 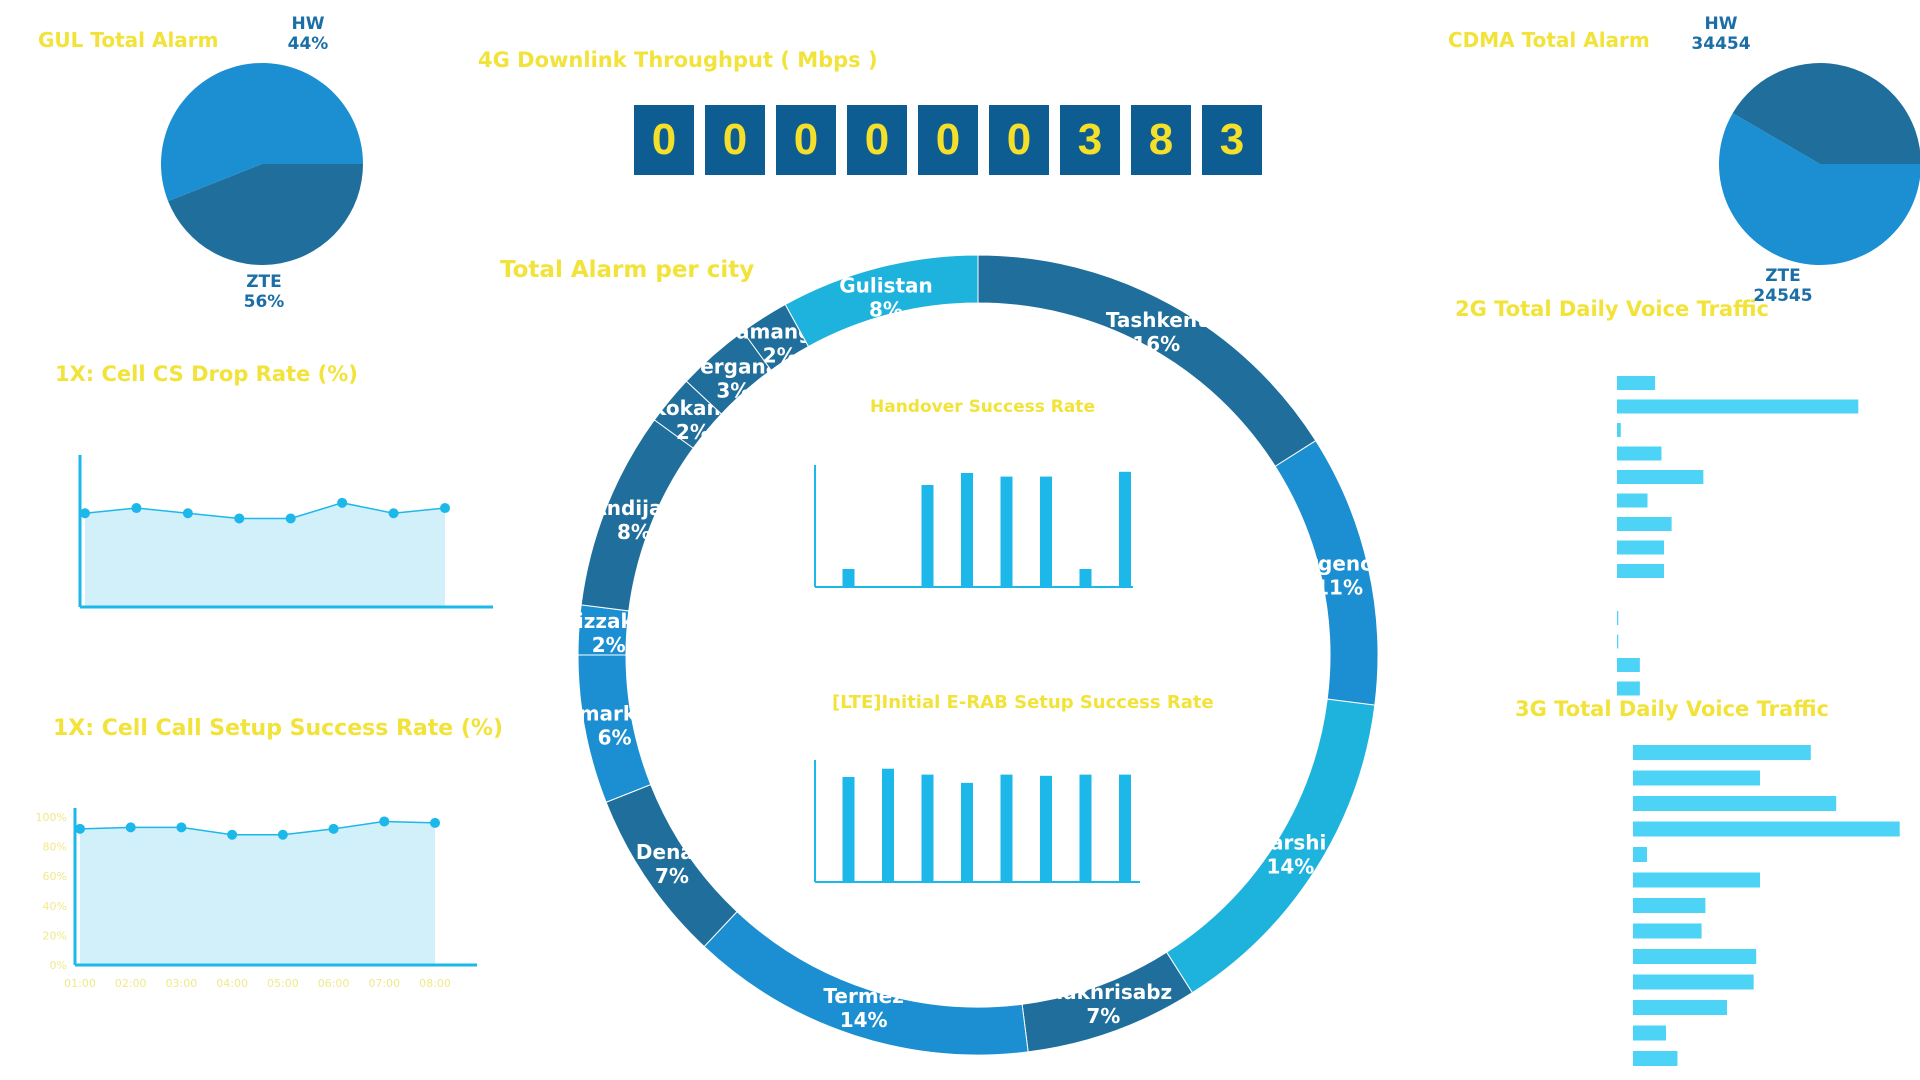 What do you see at coordinates (262, 164) in the screenshot?
I see `gul-alarm-pie` at bounding box center [262, 164].